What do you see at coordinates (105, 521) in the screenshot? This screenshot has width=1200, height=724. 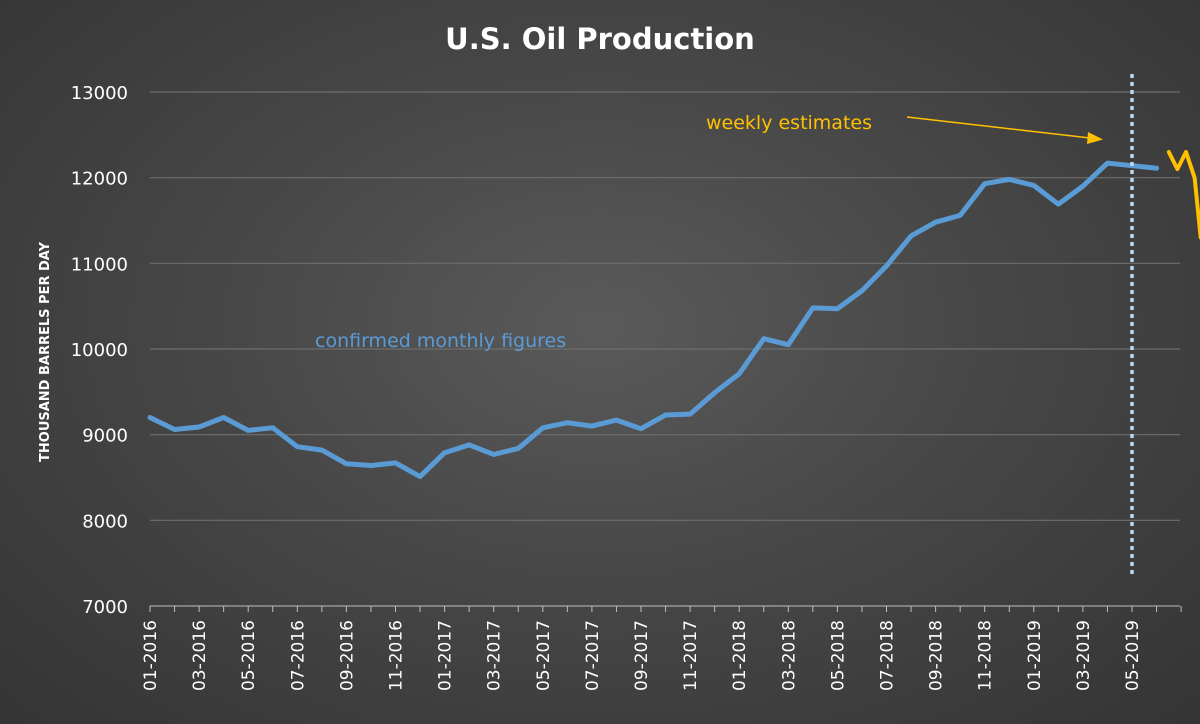 I see `y-tick-label: 8000` at bounding box center [105, 521].